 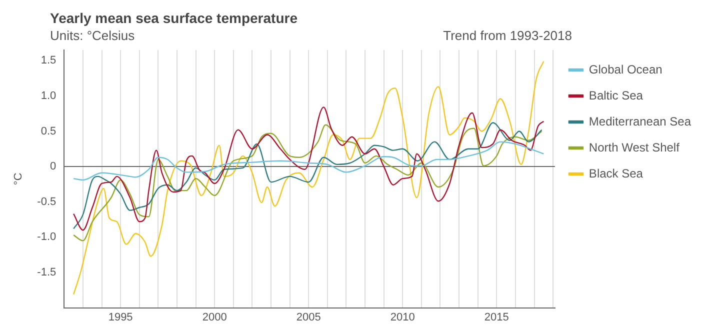 What do you see at coordinates (18, 179) in the screenshot?
I see `y-axis-title: °C` at bounding box center [18, 179].